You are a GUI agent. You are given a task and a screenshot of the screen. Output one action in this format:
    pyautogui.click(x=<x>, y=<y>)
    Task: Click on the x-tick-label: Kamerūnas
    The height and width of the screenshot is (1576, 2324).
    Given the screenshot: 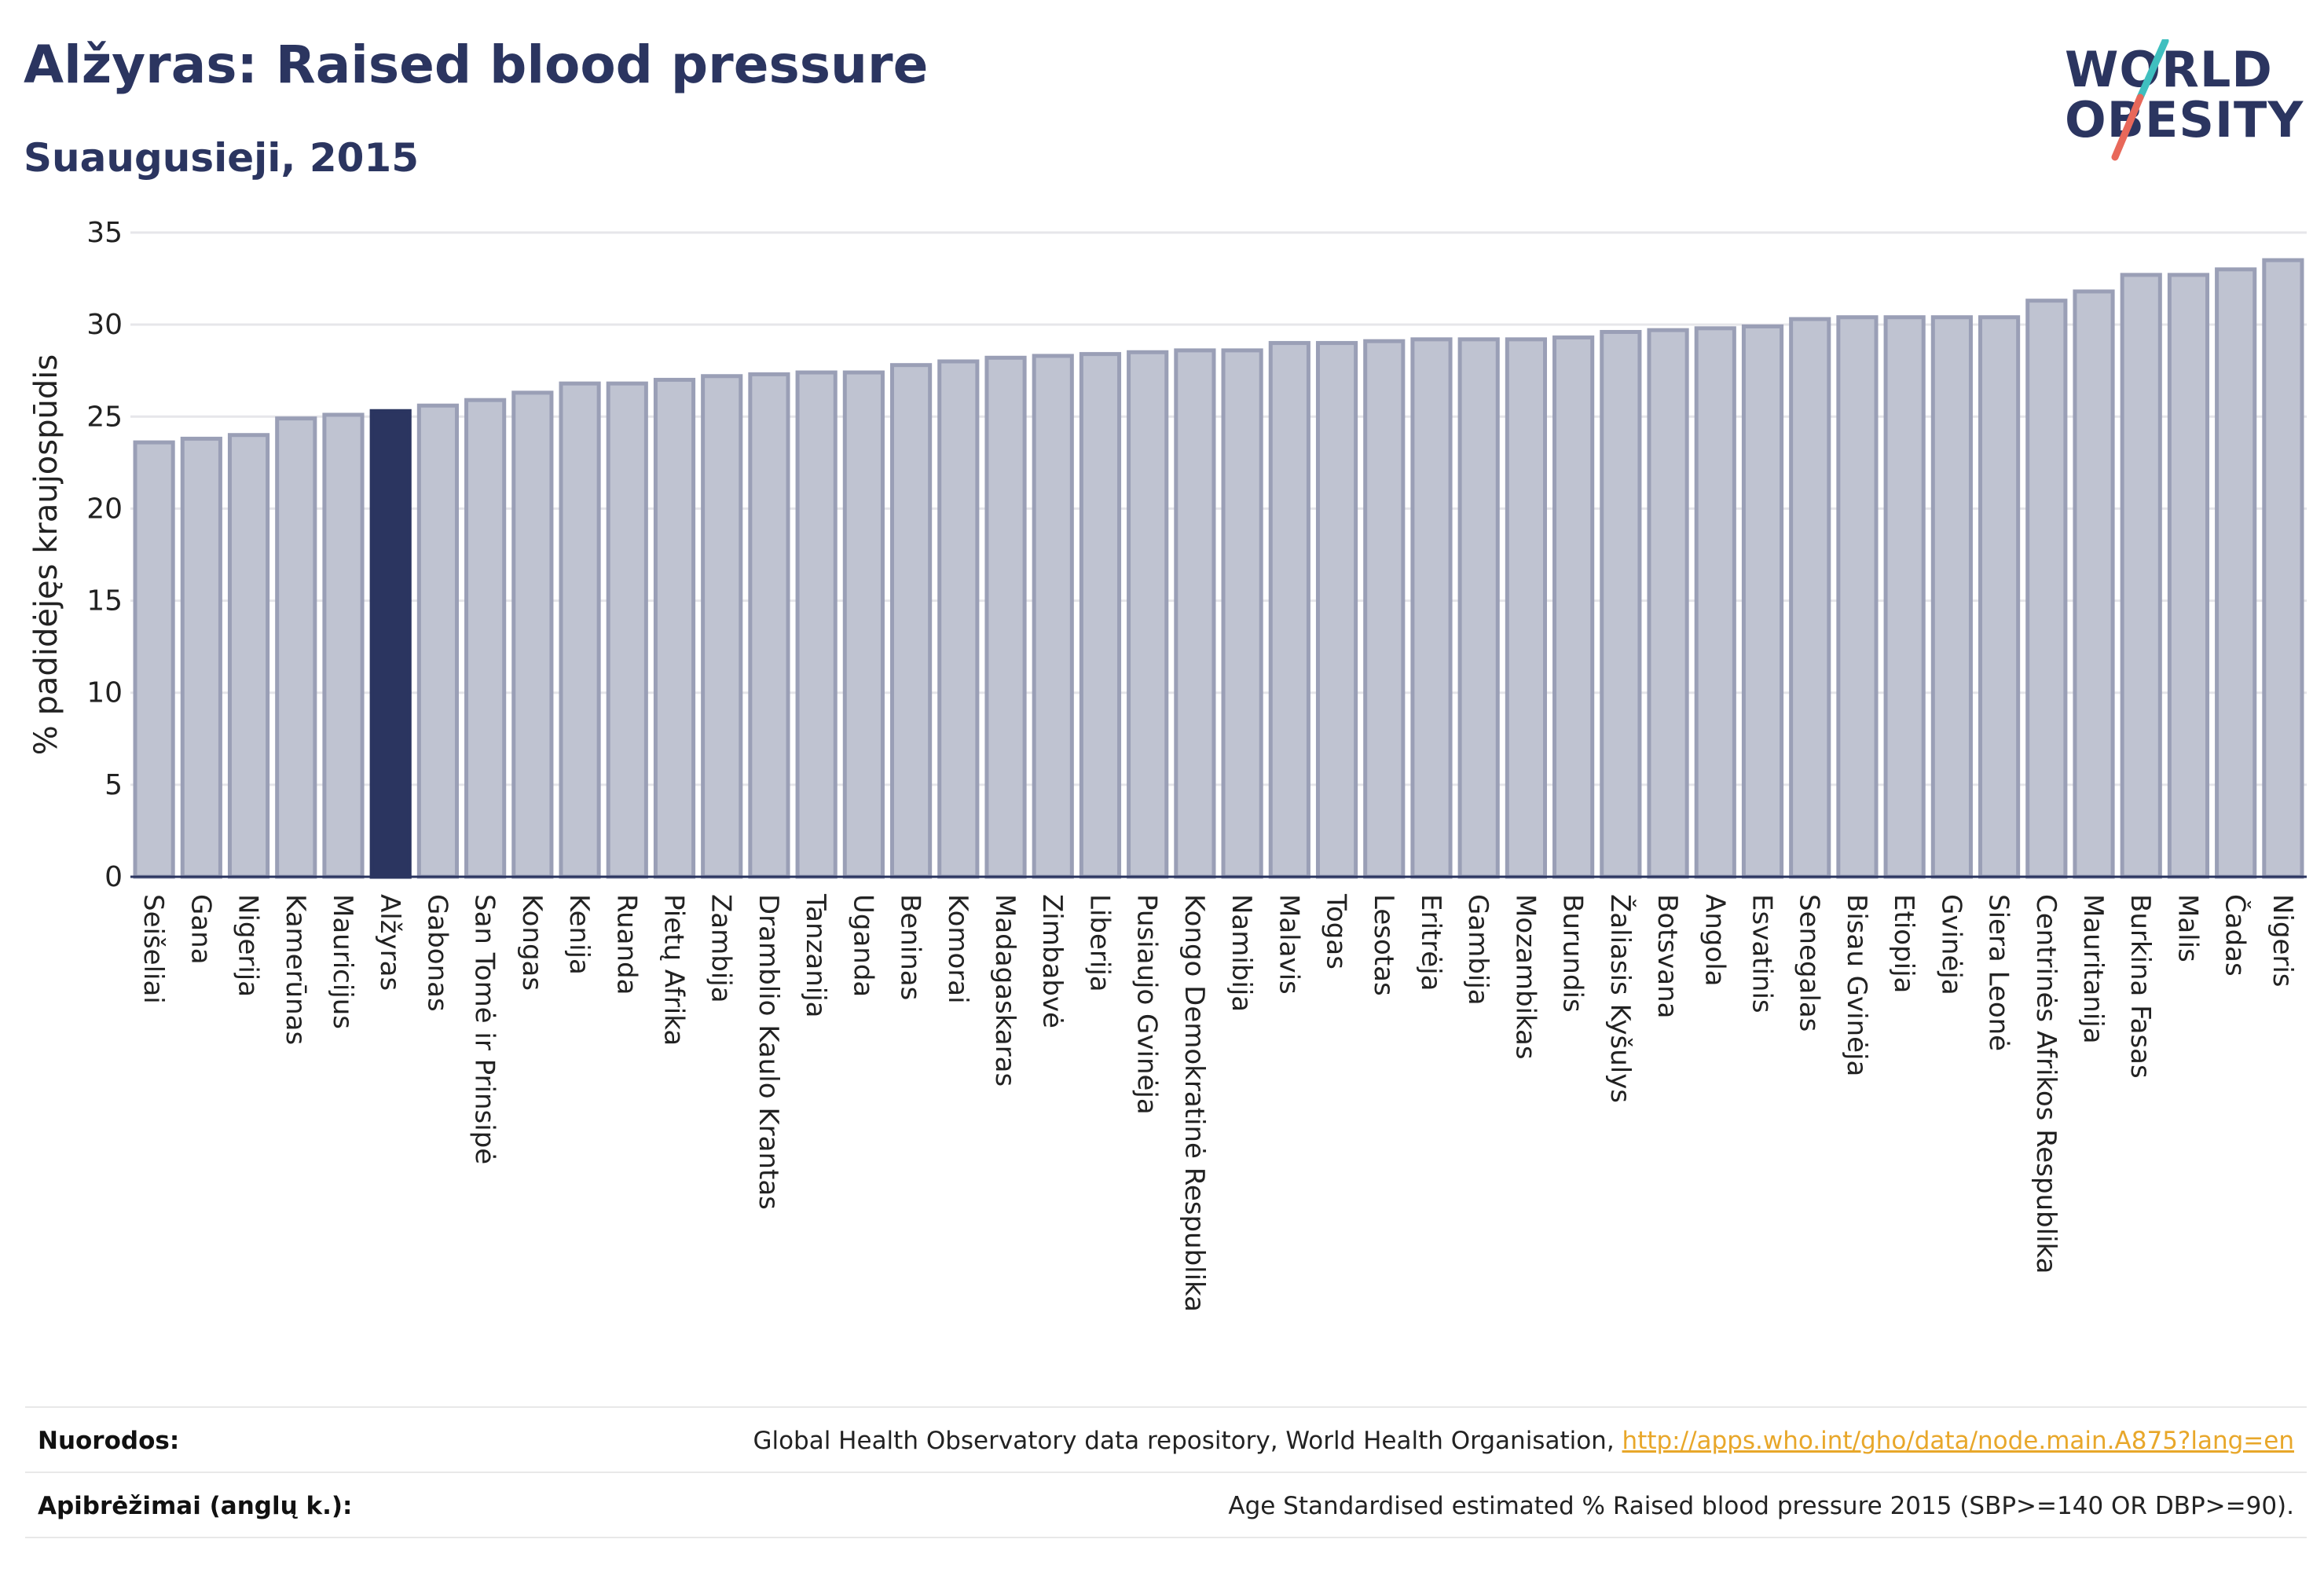 What is the action you would take?
    pyautogui.click(x=295, y=969)
    